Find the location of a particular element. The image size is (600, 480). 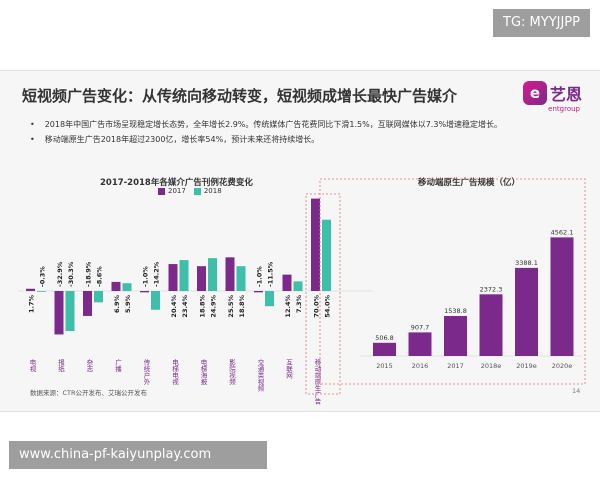

data-label: 23.4% is located at coordinates (185, 306).